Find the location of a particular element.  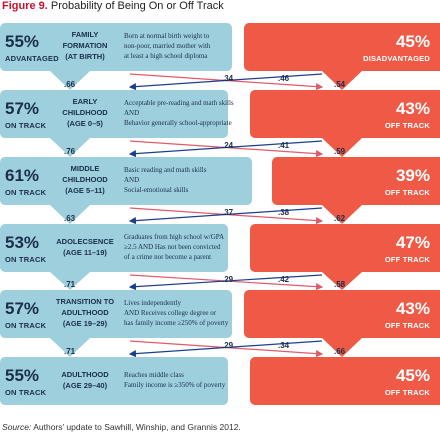

stage-name: MIDDLE CHILDHOOD (AGE 5–11) is located at coordinates (85, 179).